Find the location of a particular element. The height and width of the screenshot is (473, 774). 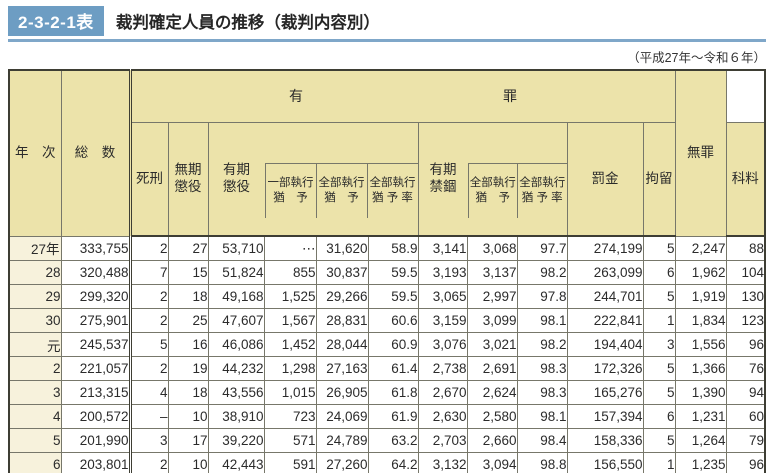

value-cell: 61.4 is located at coordinates (393, 368).